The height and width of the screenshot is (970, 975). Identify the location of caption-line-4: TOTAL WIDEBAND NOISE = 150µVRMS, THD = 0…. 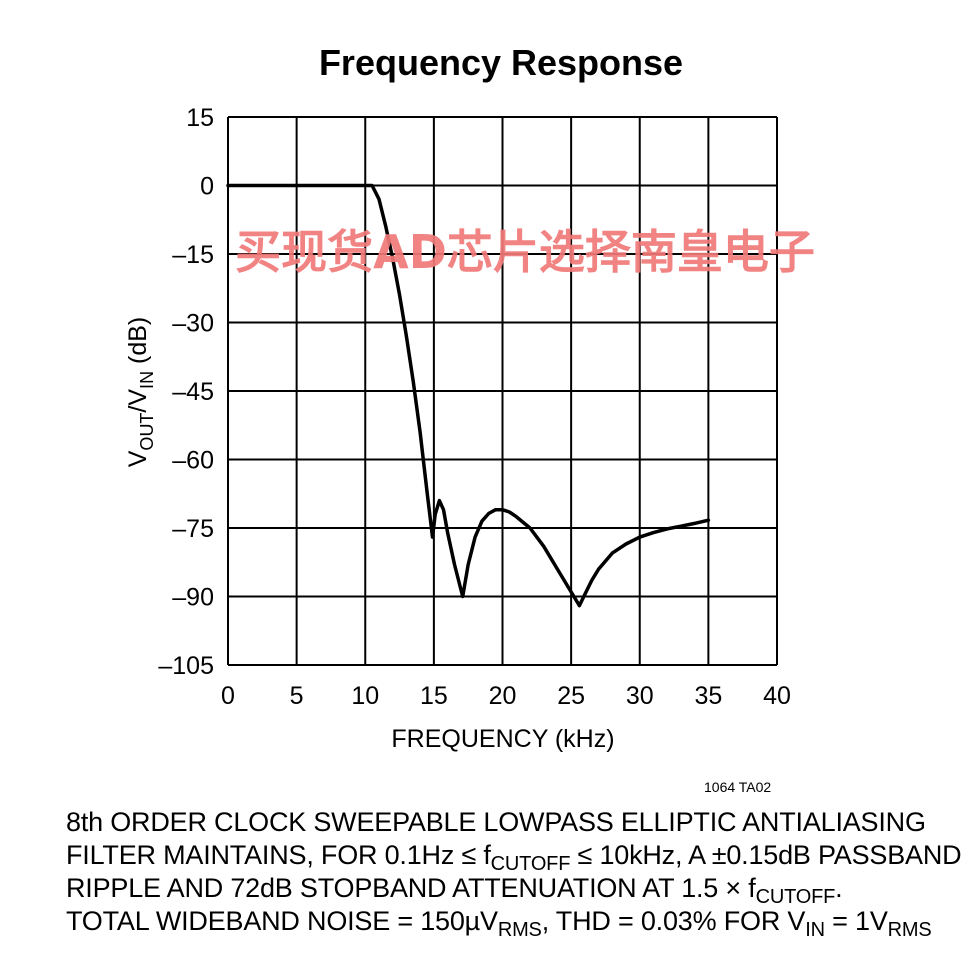
(511, 923).